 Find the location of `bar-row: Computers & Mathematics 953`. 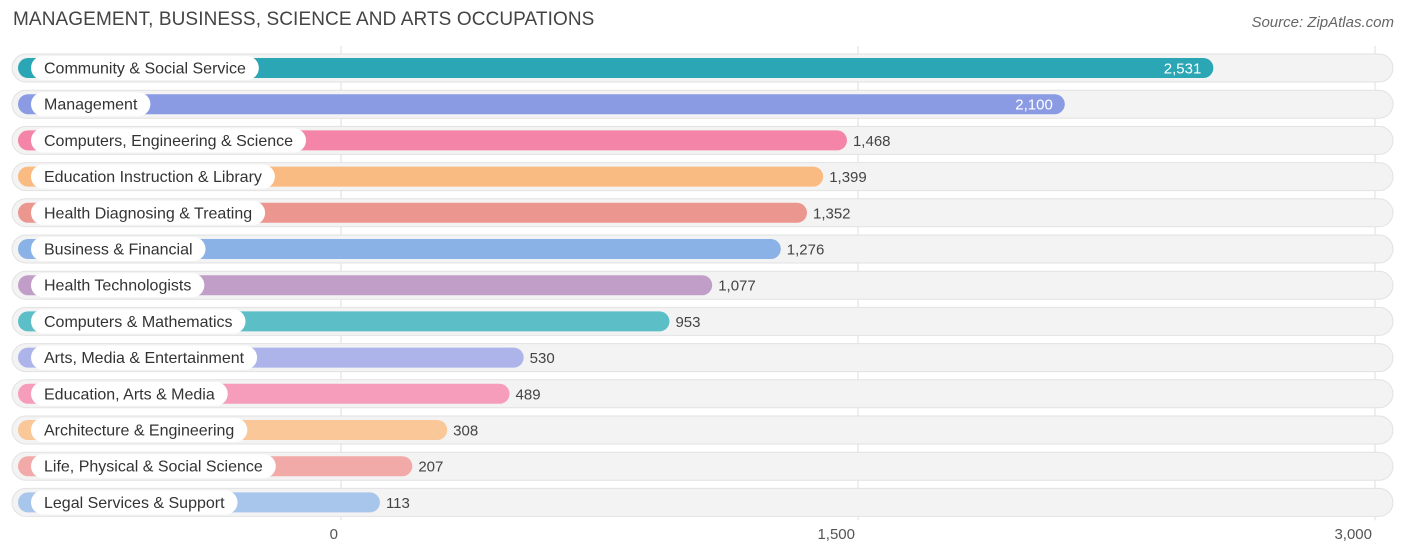

bar-row: Computers & Mathematics 953 is located at coordinates (702, 321).